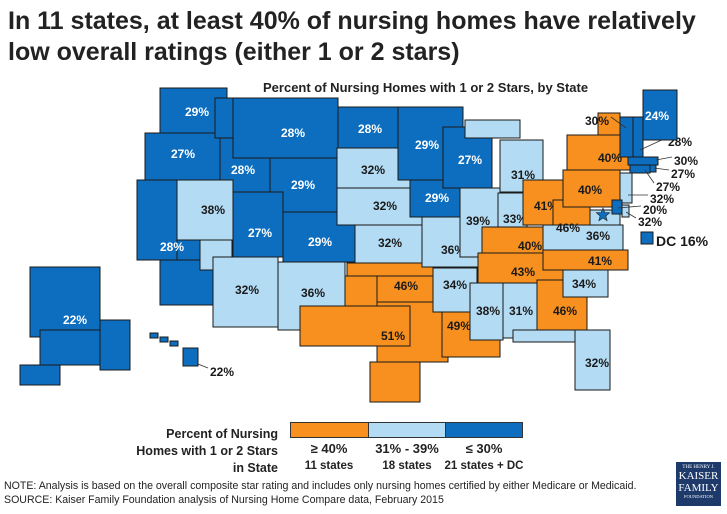 The image size is (727, 514). I want to click on state-md: 20%, so click(639, 208).